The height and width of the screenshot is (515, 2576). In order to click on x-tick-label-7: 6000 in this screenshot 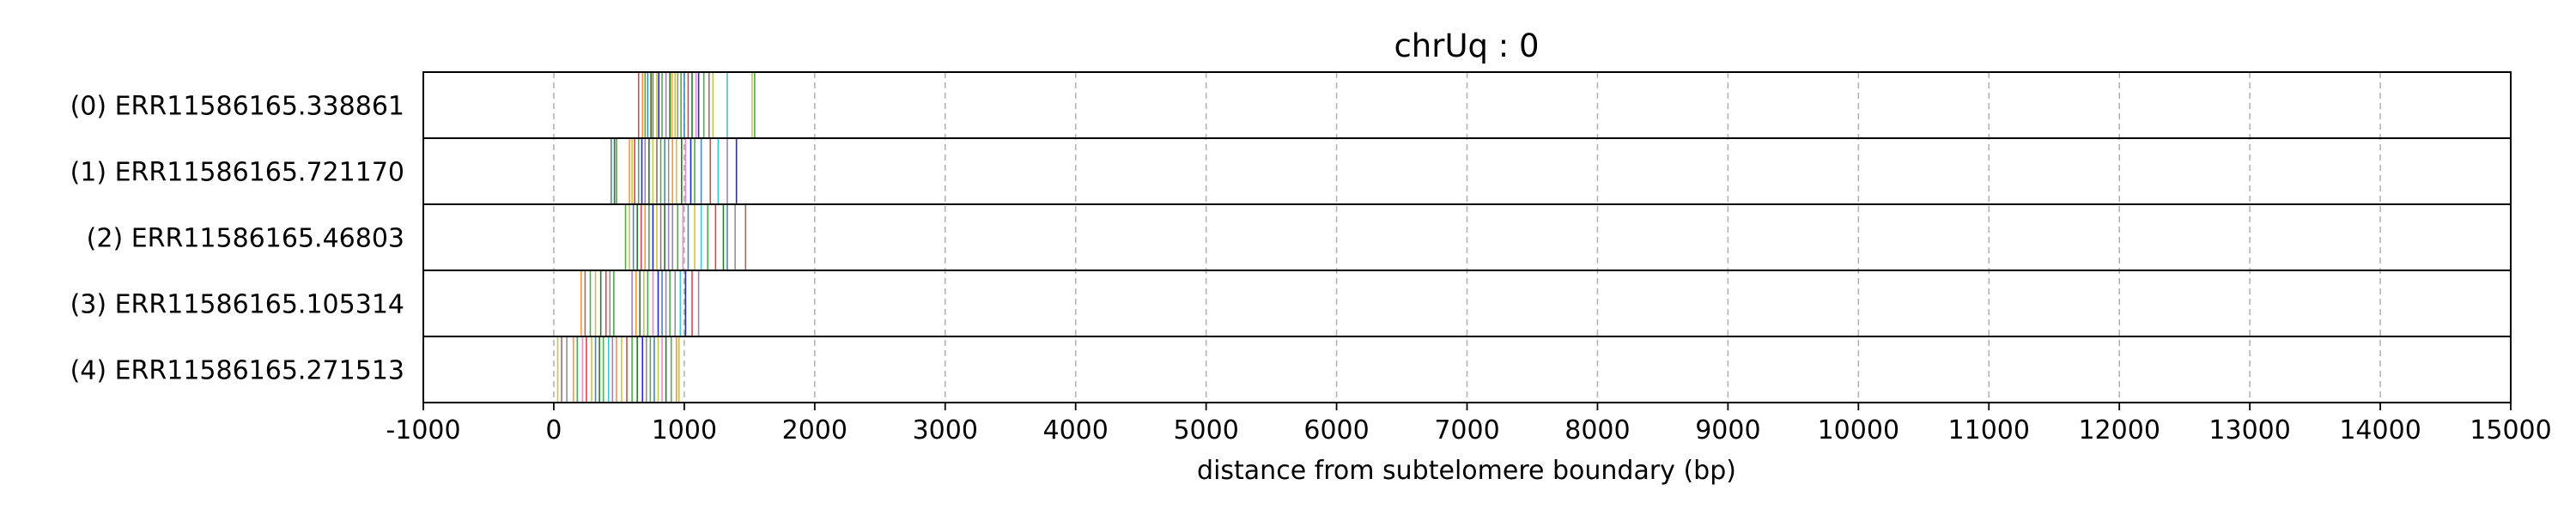, I will do `click(1336, 430)`.